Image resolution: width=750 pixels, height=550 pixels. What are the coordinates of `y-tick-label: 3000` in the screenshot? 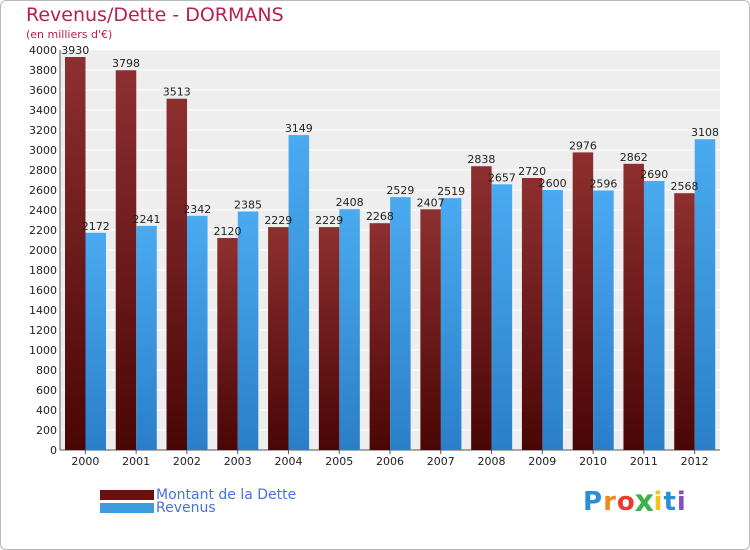 It's located at (43, 150).